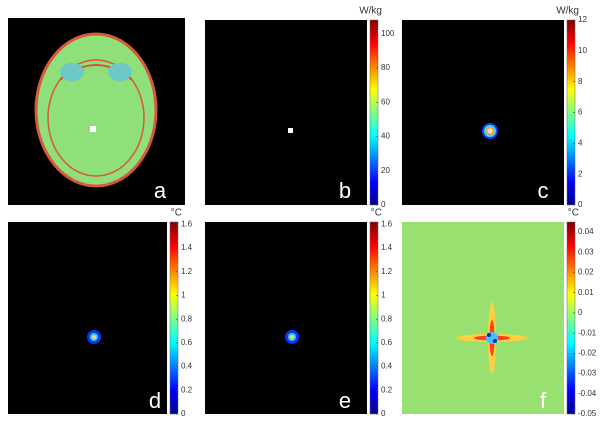 This screenshot has height=423, width=604. Describe the element at coordinates (160, 190) in the screenshot. I see `panel-letter: a` at that location.